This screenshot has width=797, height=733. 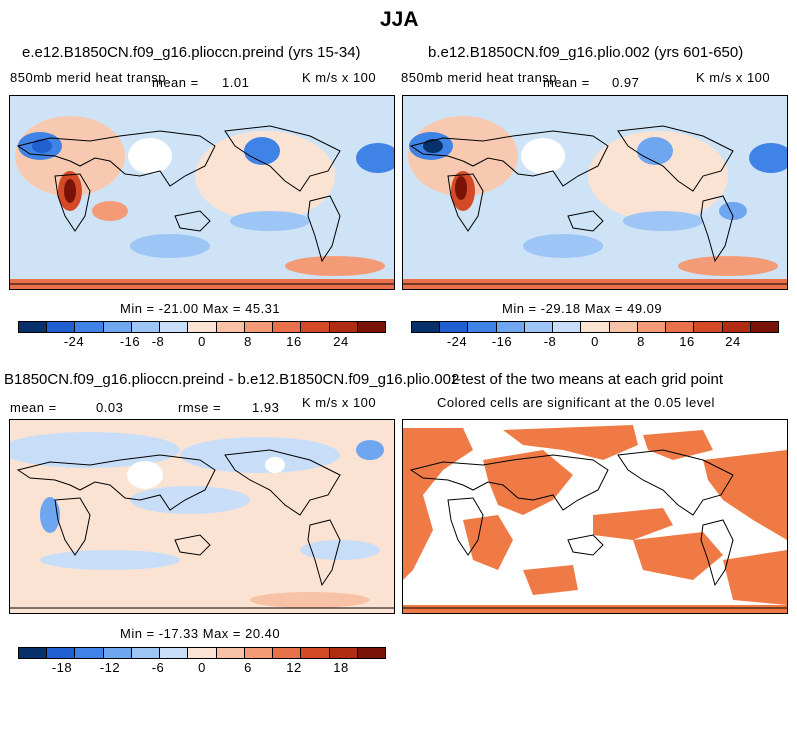 I want to click on panel-1-tick: 16, so click(x=294, y=341).